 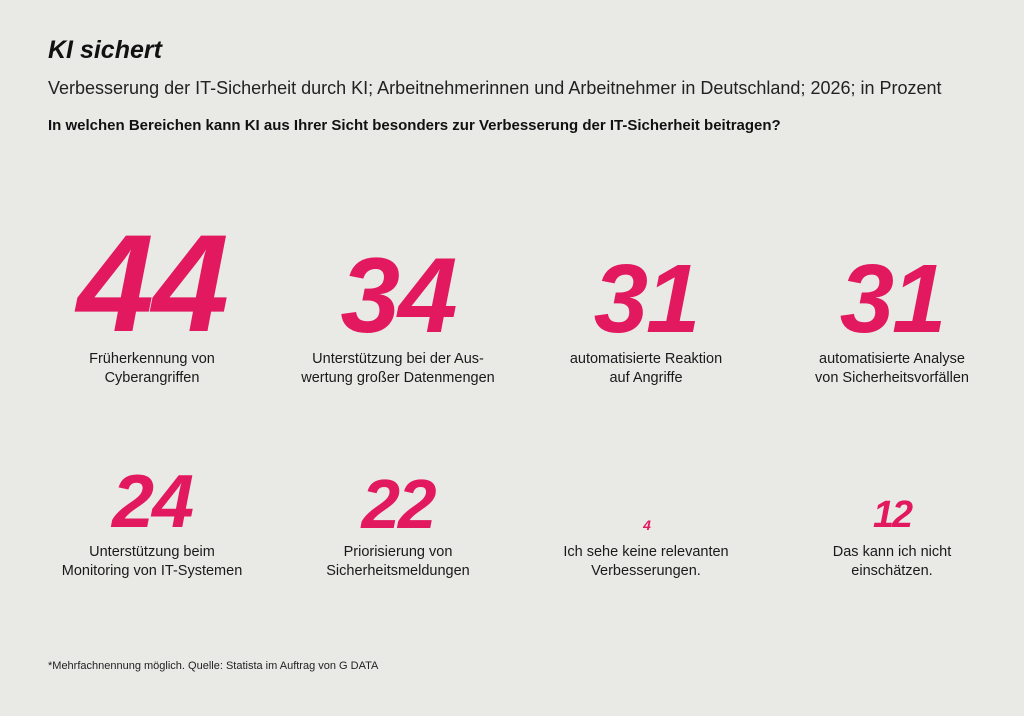 I want to click on stat-label: Das kann ich nicht einschätzen., so click(x=892, y=561).